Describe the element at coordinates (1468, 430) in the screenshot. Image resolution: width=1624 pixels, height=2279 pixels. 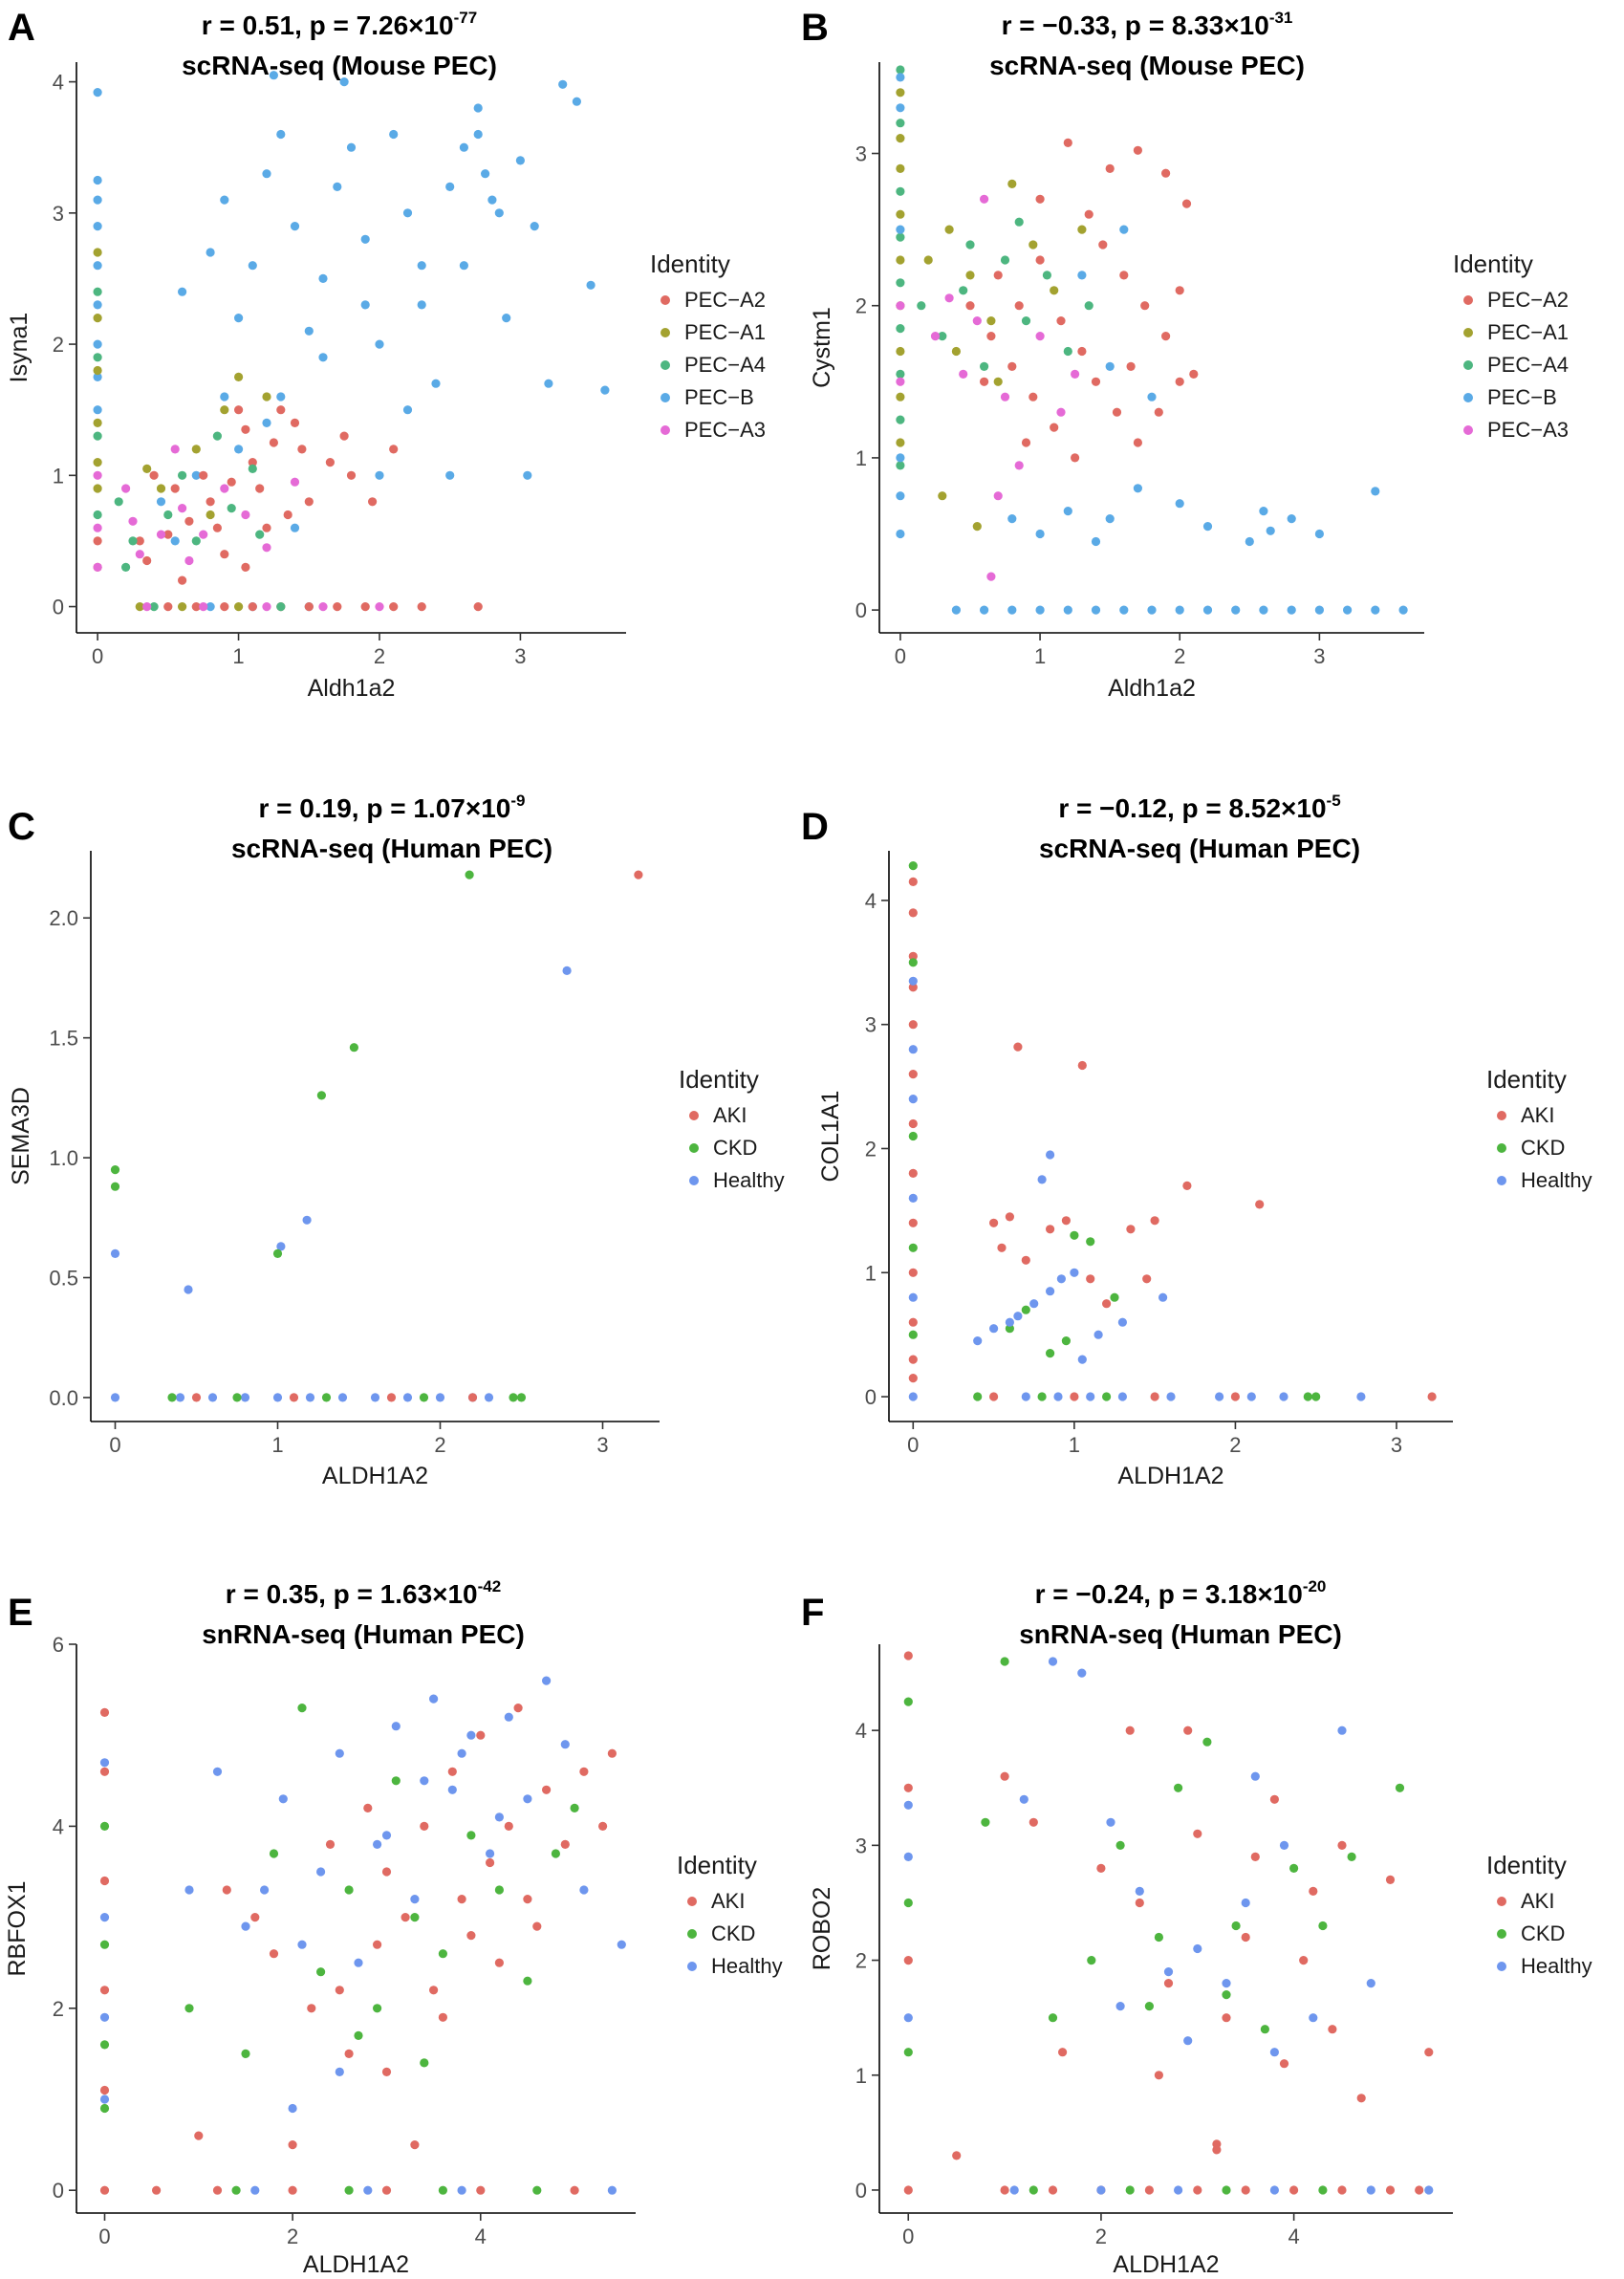
I see `legend-key-pec-a3` at that location.